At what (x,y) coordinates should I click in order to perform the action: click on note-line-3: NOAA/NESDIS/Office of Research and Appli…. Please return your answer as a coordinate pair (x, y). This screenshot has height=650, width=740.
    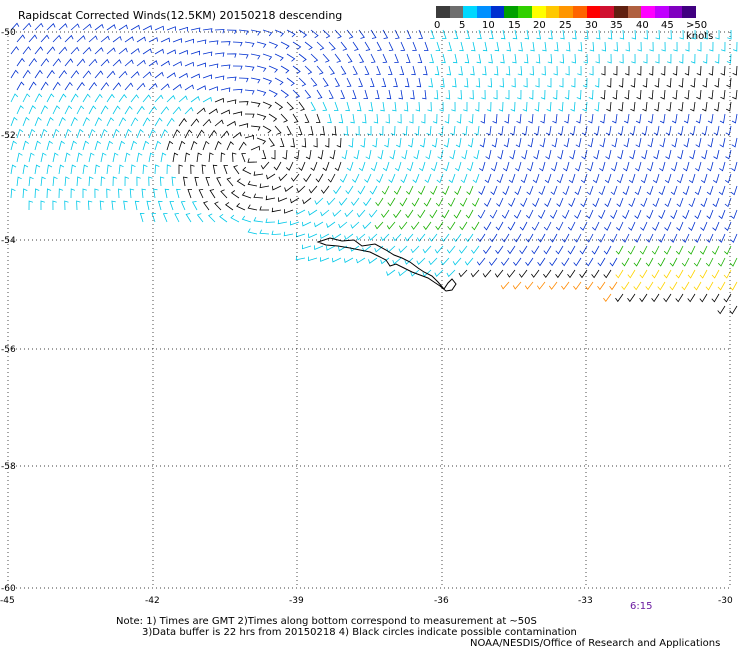
    Looking at the image, I should click on (595, 643).